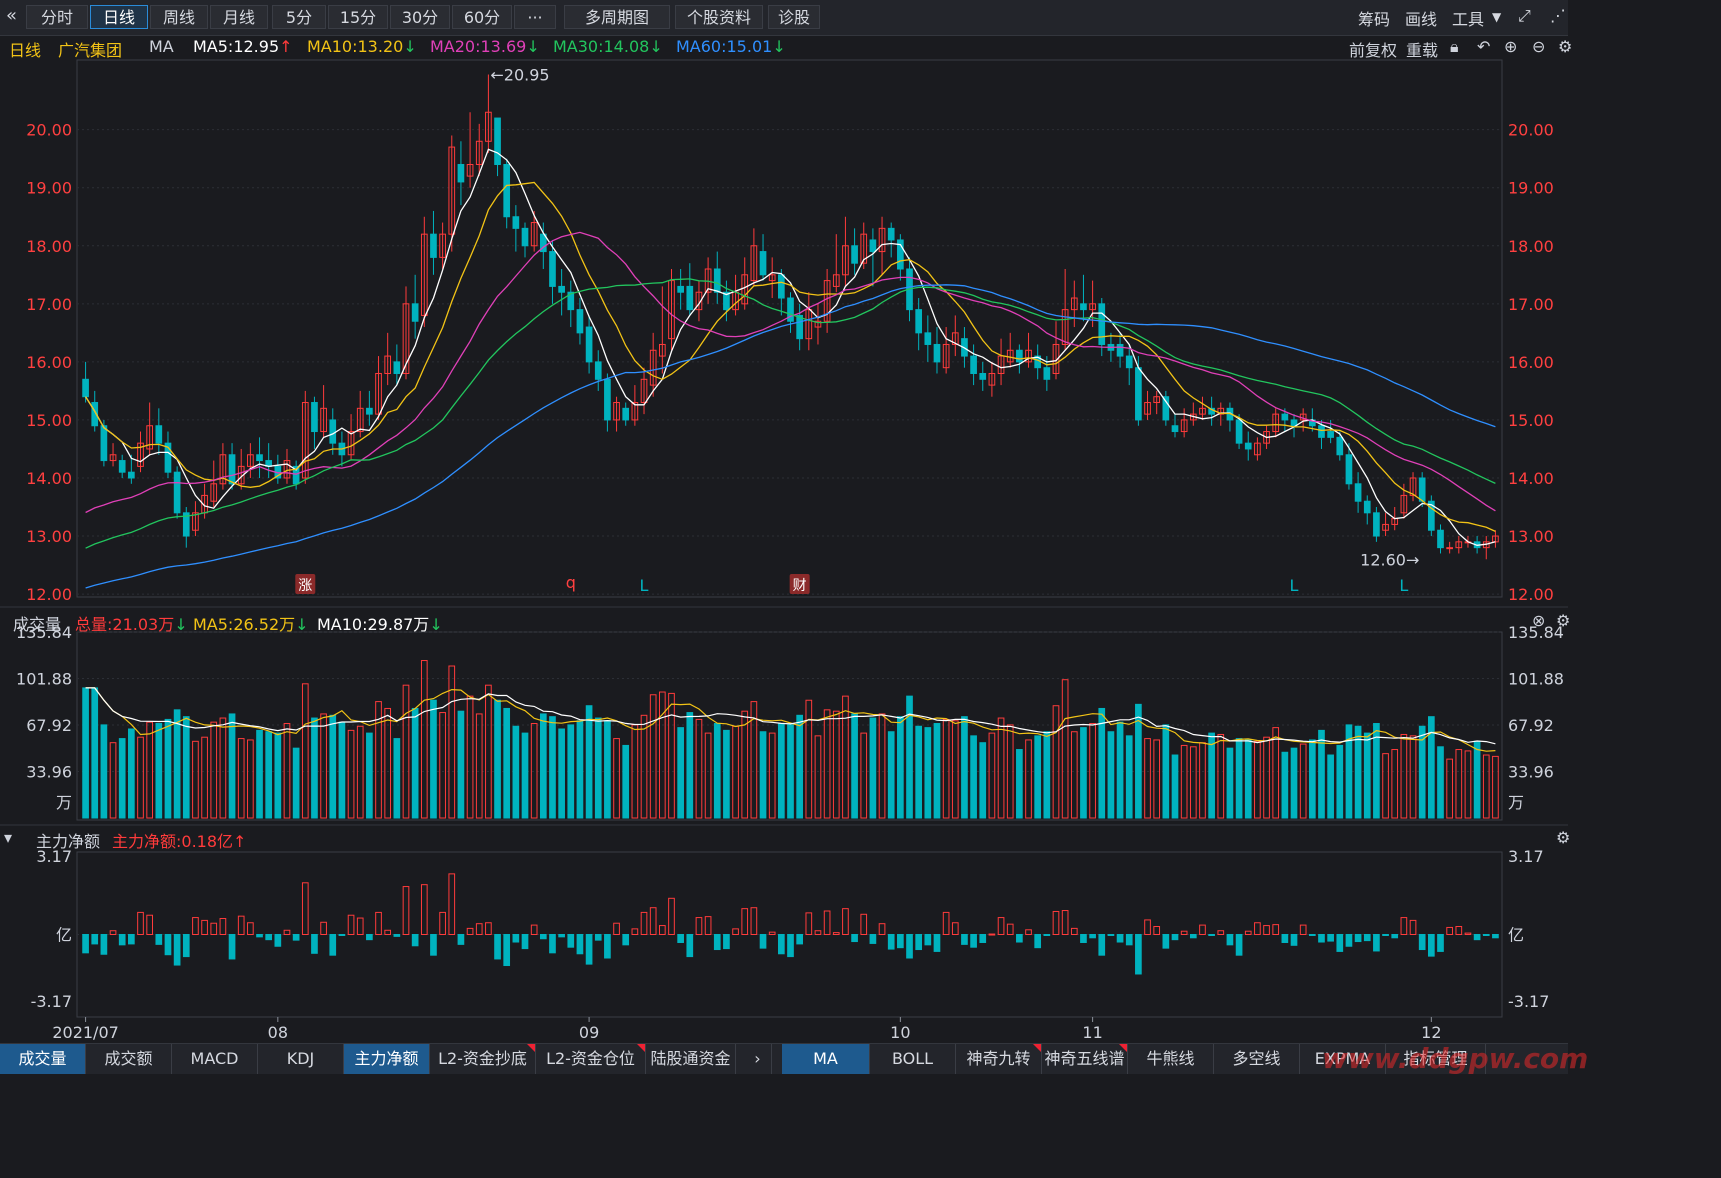 This screenshot has height=1178, width=1721. I want to click on overlay-tab-7: 指标管理, so click(1436, 1059).